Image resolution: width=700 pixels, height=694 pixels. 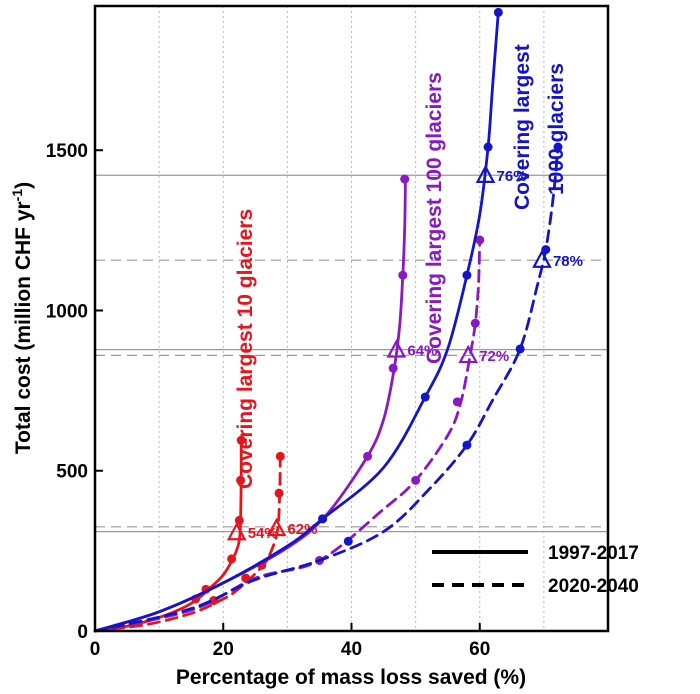 I want to click on series-1000-dashed-triangle-marker, so click(x=542, y=258).